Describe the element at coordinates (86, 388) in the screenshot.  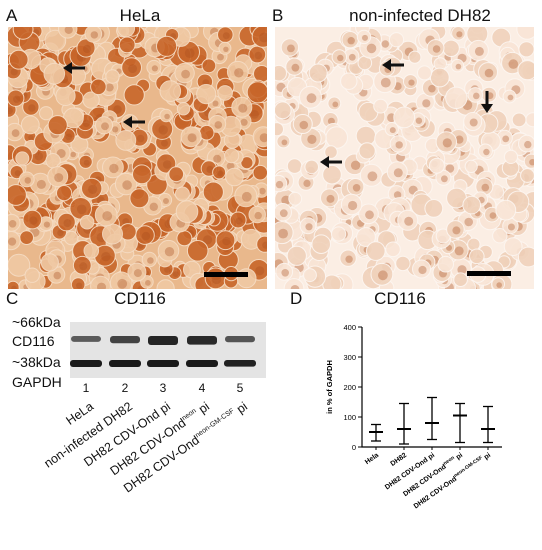
I see `lane-number: 1` at that location.